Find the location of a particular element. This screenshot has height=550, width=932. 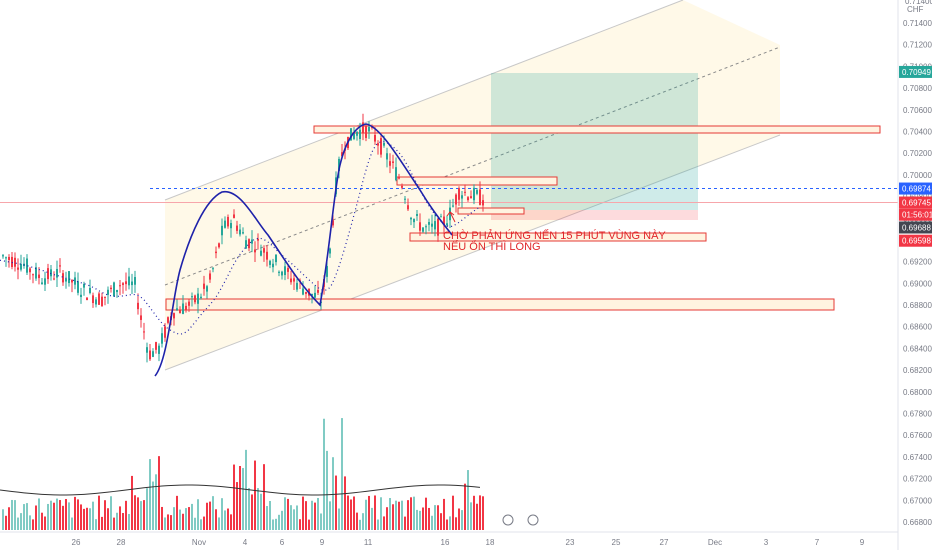

axis-top-price: 0.71400 is located at coordinates (918, 3).